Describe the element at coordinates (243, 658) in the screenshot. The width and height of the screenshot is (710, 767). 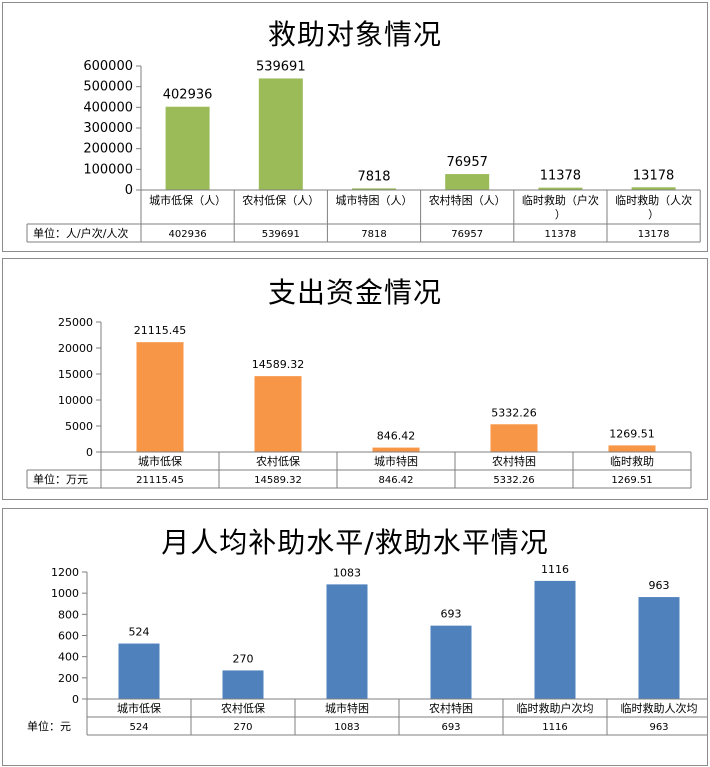
I see `bar-value-label: 270` at that location.